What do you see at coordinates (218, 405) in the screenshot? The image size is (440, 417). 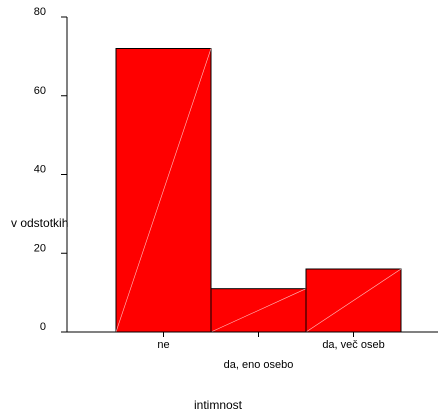 I see `x-axis-label: intimnost` at bounding box center [218, 405].